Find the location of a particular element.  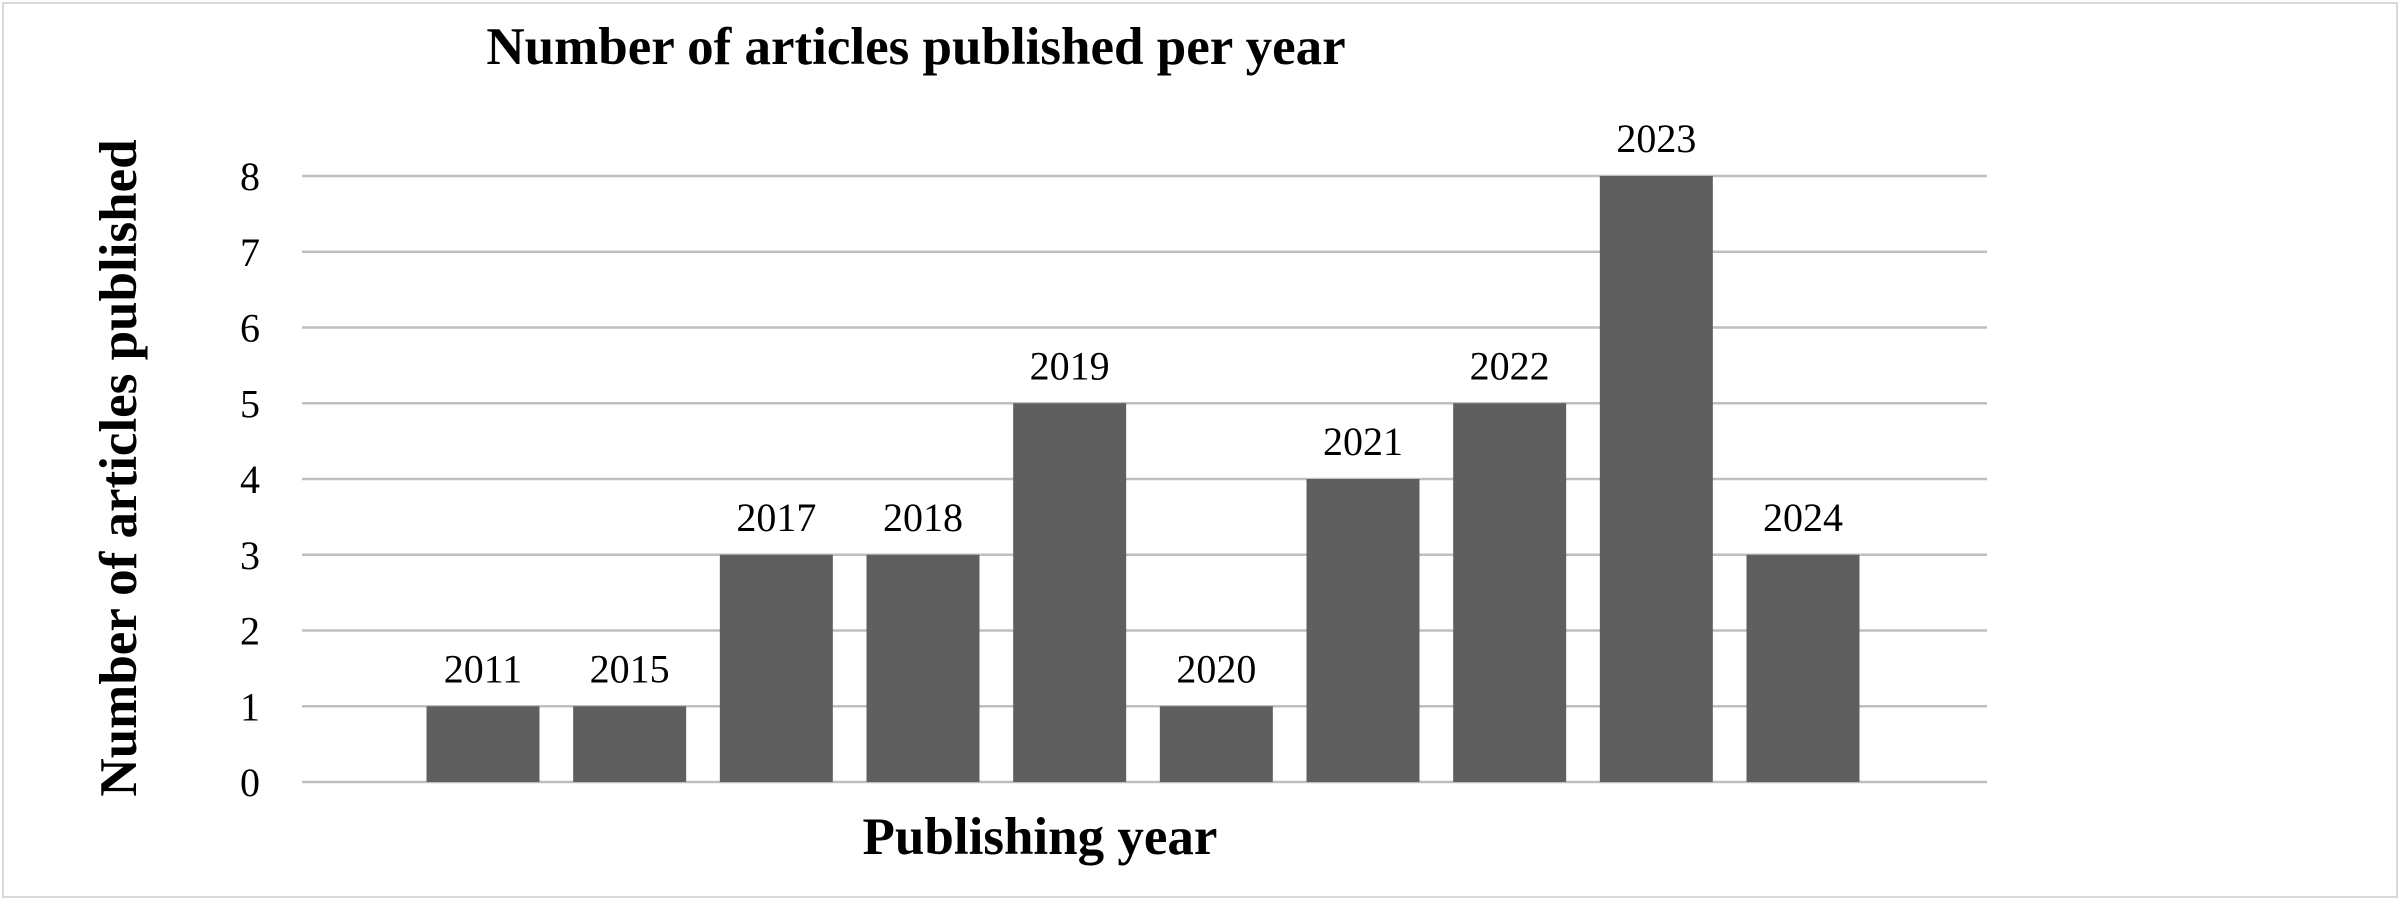

y-tick-label: 5 is located at coordinates (250, 403).